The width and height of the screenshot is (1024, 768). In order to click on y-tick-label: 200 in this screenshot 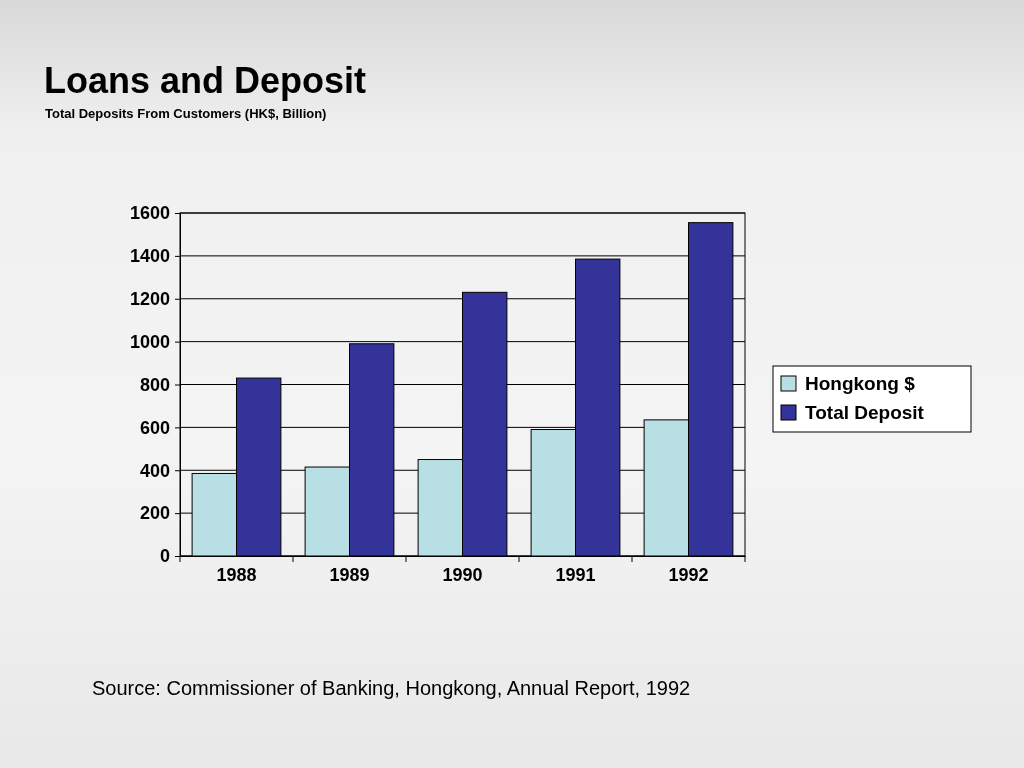, I will do `click(154, 513)`.